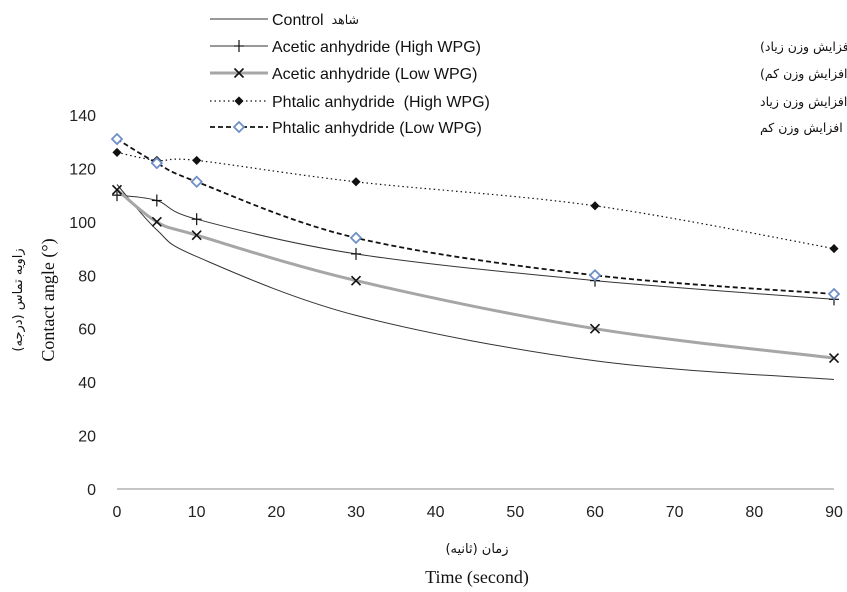  I want to click on legend-label: Control, so click(298, 20).